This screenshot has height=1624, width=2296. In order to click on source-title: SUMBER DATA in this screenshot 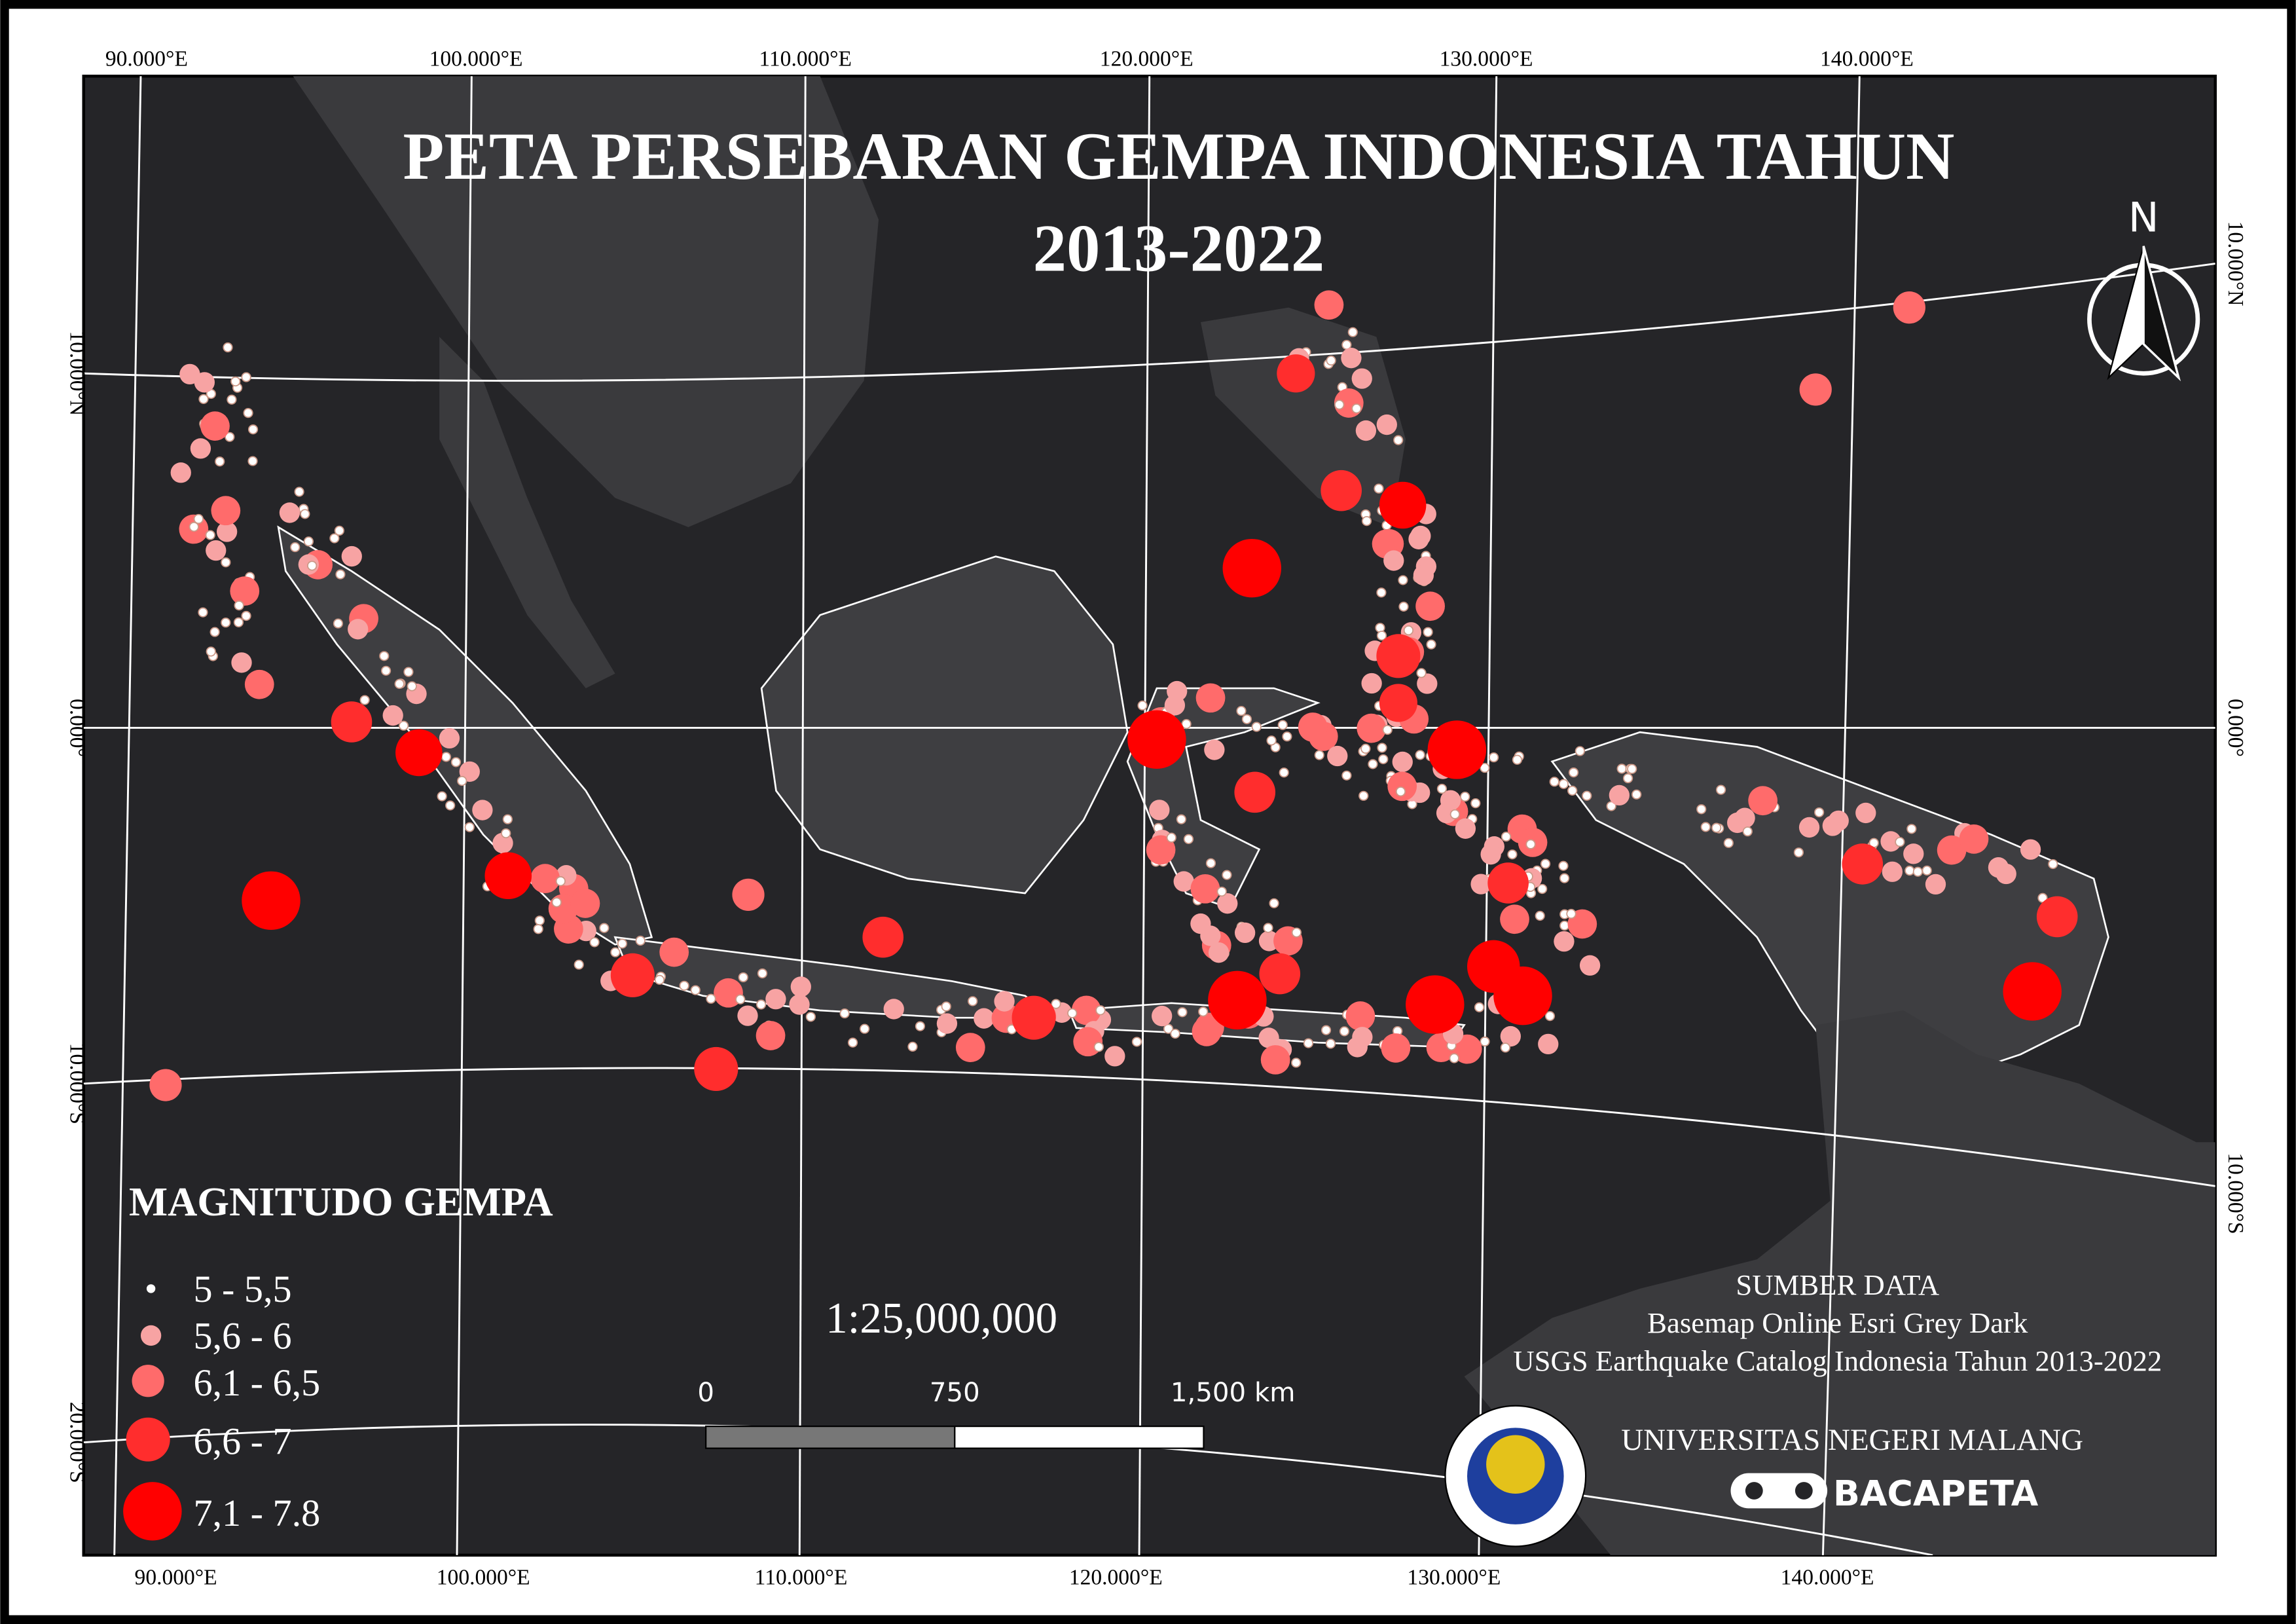, I will do `click(1837, 1284)`.